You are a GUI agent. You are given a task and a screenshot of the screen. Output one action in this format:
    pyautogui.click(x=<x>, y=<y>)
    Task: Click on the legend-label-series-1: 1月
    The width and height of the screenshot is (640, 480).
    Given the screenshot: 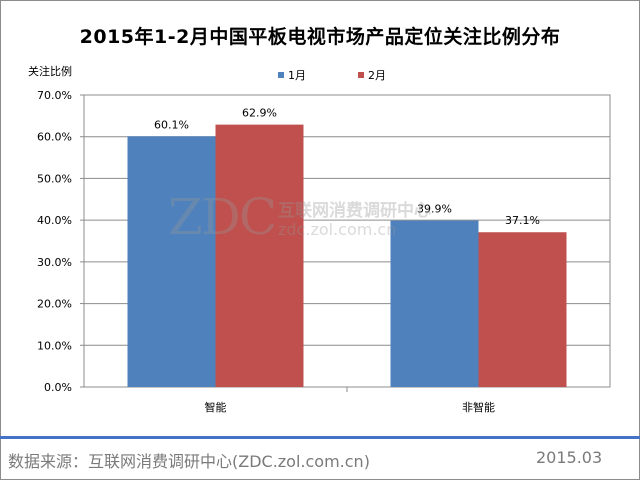 What is the action you would take?
    pyautogui.click(x=297, y=75)
    